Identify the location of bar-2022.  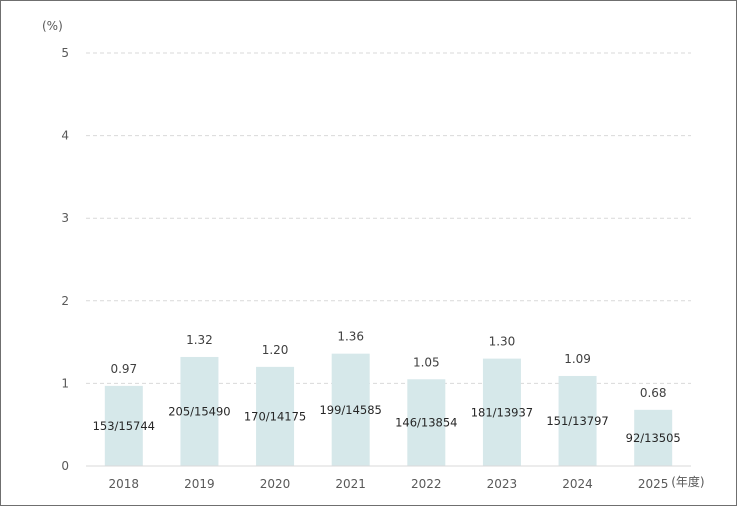
(426, 422).